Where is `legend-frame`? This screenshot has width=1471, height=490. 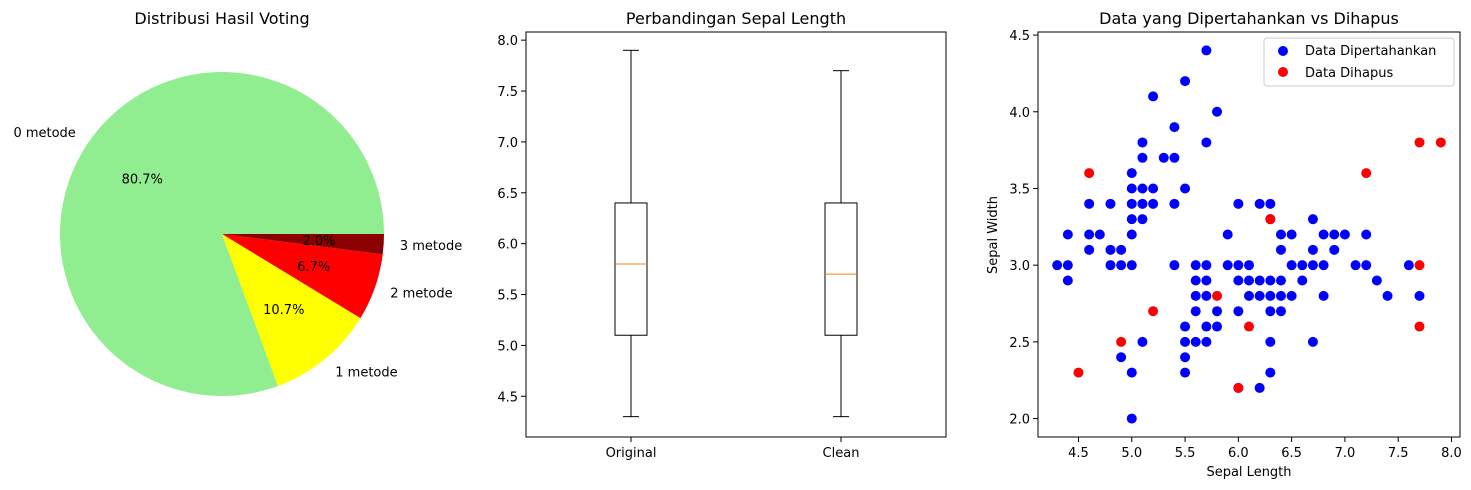
legend-frame is located at coordinates (1359, 62).